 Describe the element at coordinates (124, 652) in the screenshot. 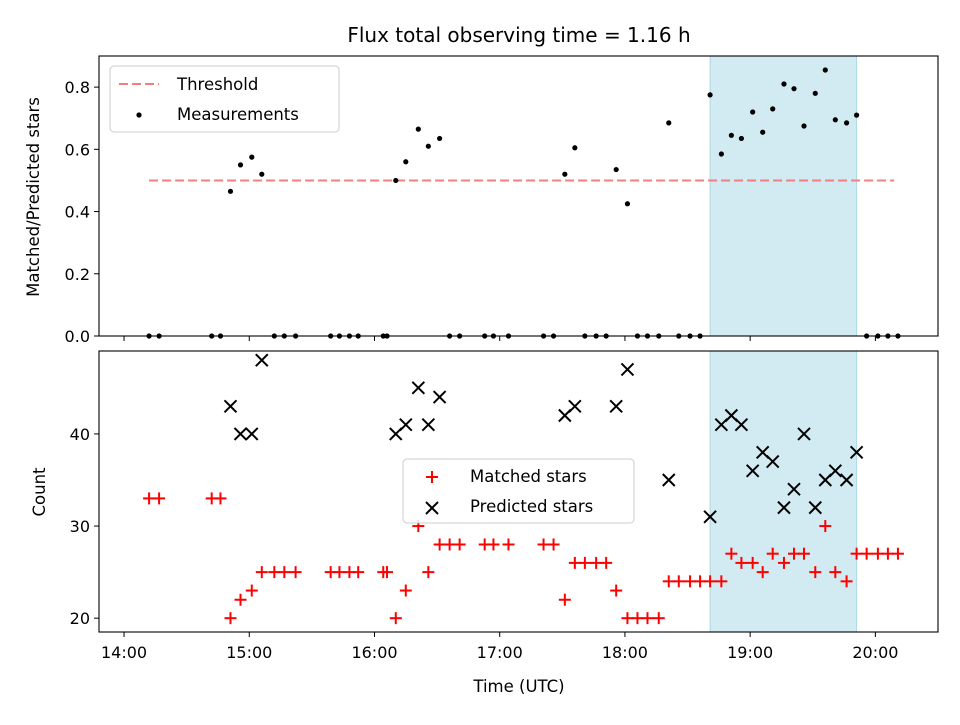

I see `xtick-label: 14:00` at that location.